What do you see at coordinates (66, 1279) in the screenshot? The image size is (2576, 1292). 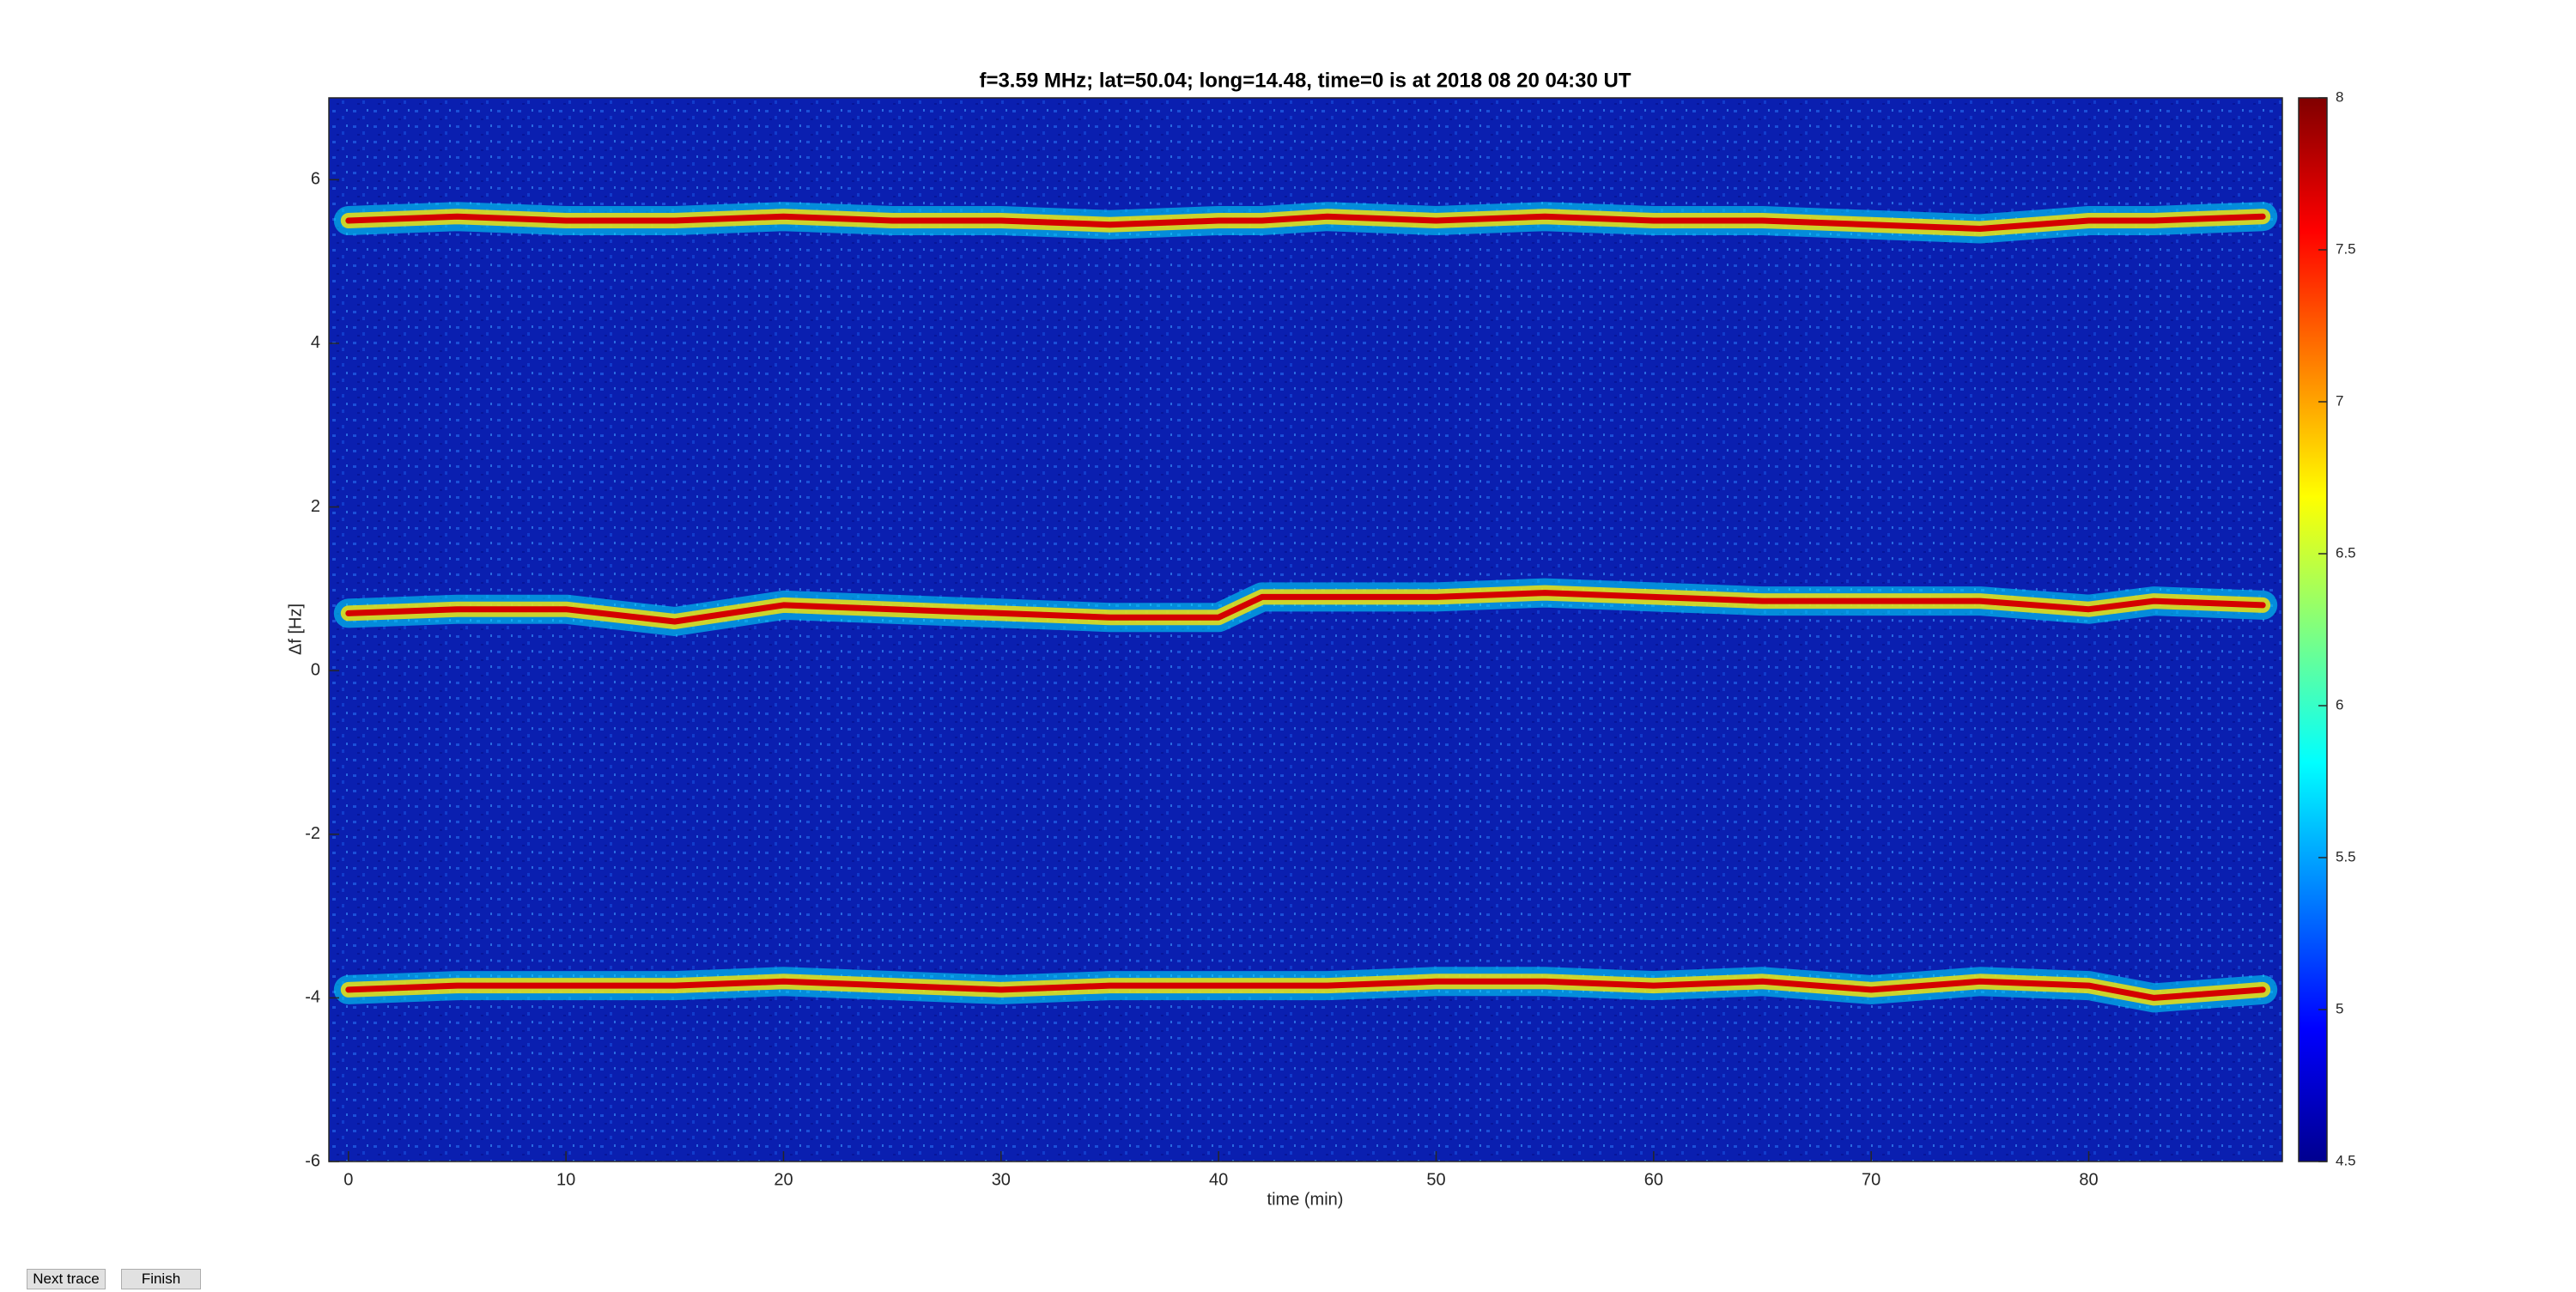 I see `next-trace-button: Next trace` at bounding box center [66, 1279].